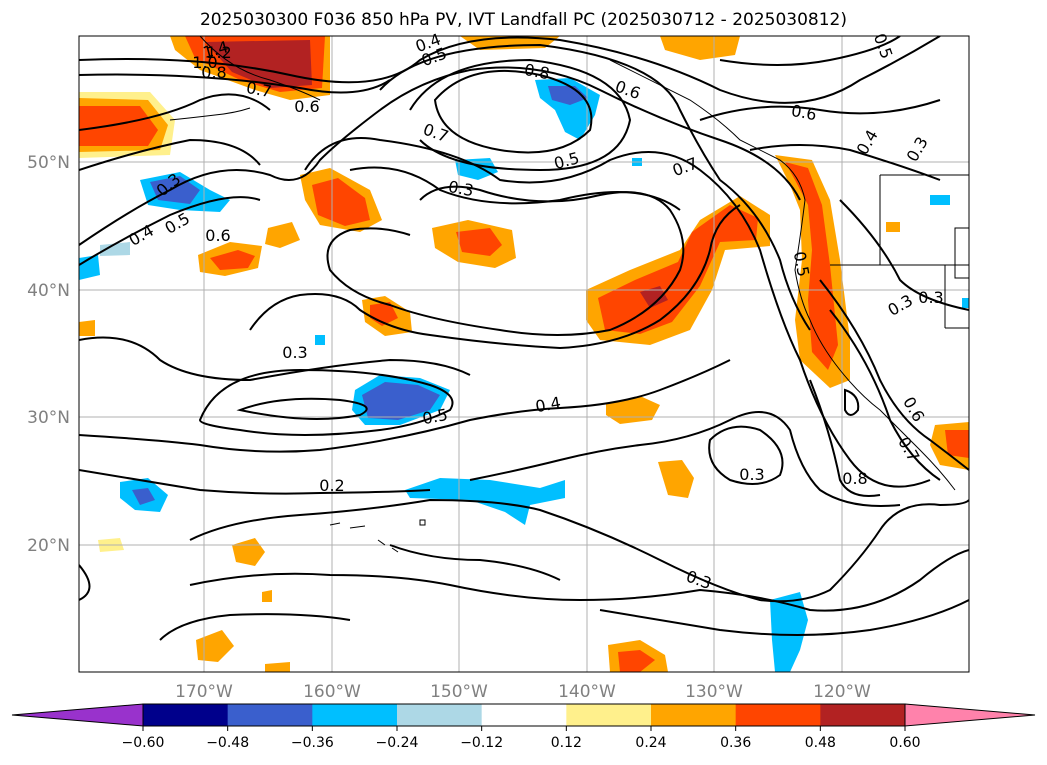 This screenshot has height=765, width=1047. What do you see at coordinates (842, 692) in the screenshot?
I see `lon-label-120w: 120°W` at bounding box center [842, 692].